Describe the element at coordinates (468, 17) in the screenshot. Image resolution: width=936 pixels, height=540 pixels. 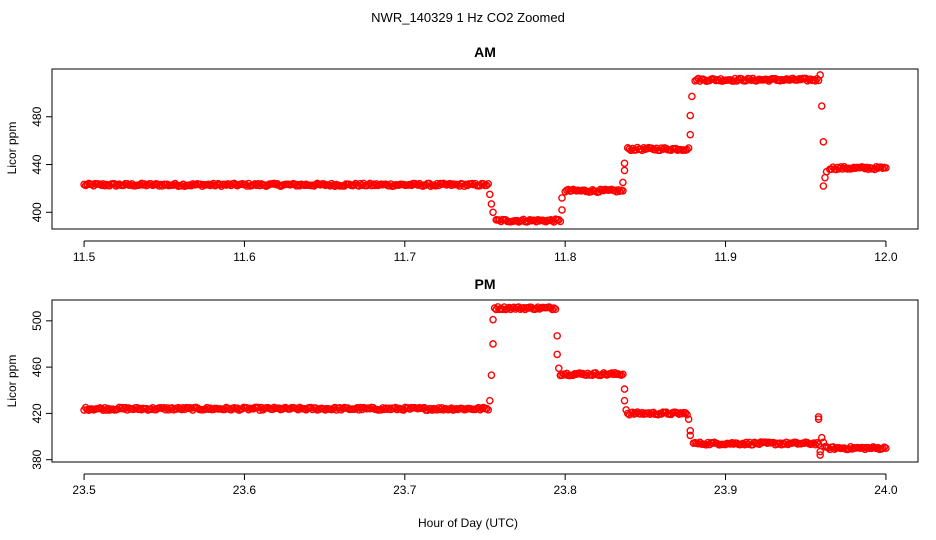
I see `figure-title: NWR_140329 1 Hz CO2 Zoomed` at that location.